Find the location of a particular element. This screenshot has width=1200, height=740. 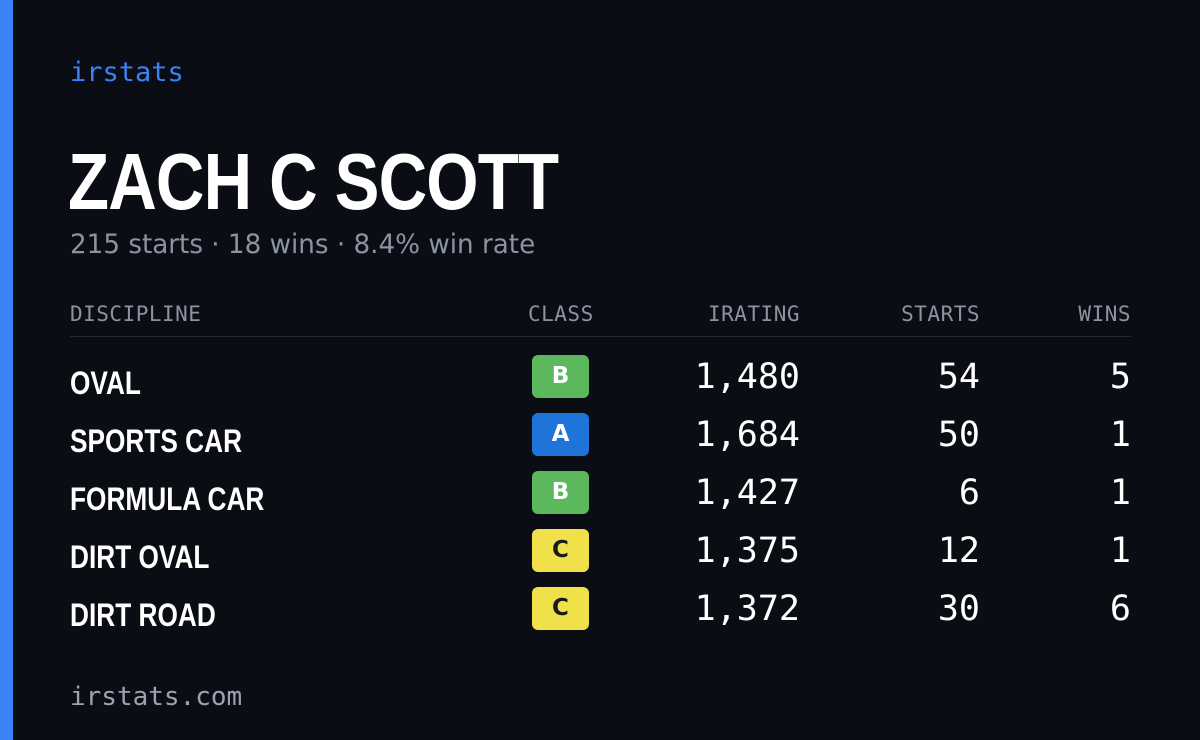

starts-value: 50 is located at coordinates (958, 435).